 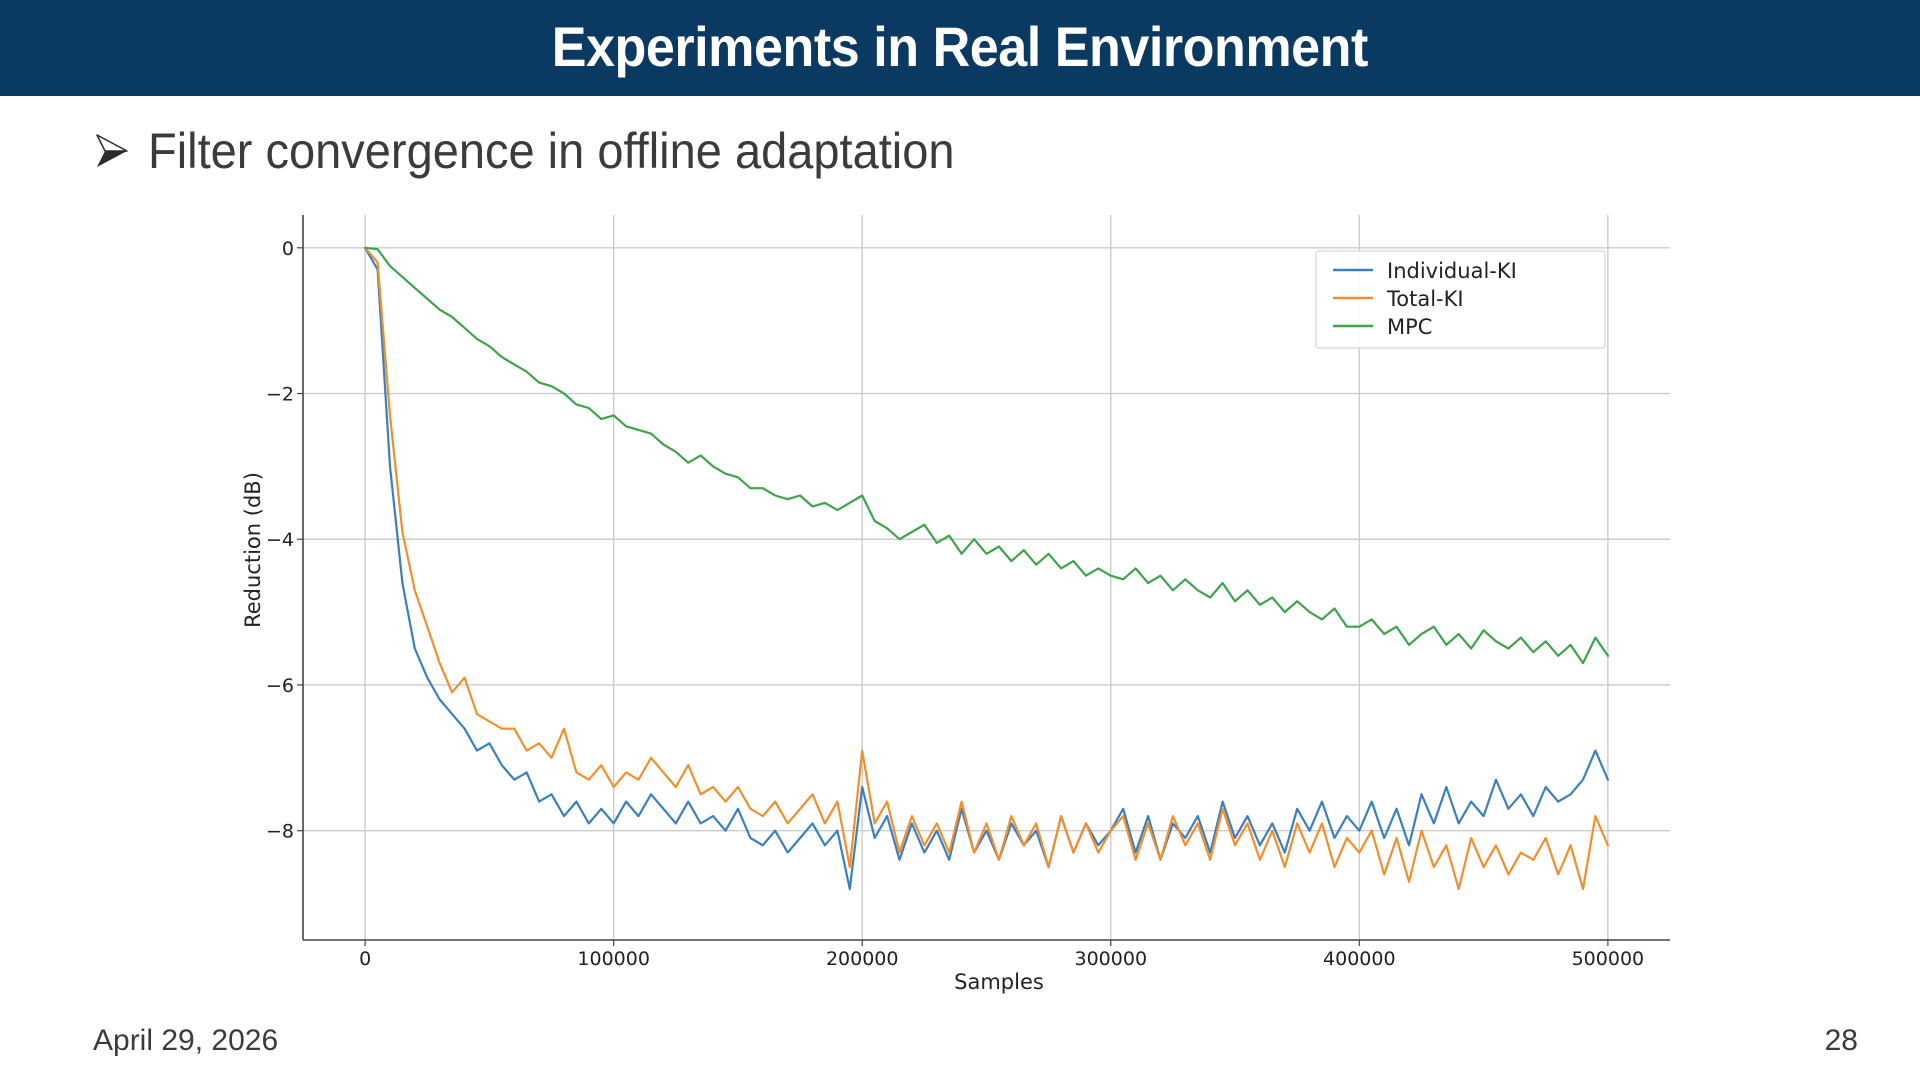 What do you see at coordinates (1111, 959) in the screenshot?
I see `x-tick-label: 300000` at bounding box center [1111, 959].